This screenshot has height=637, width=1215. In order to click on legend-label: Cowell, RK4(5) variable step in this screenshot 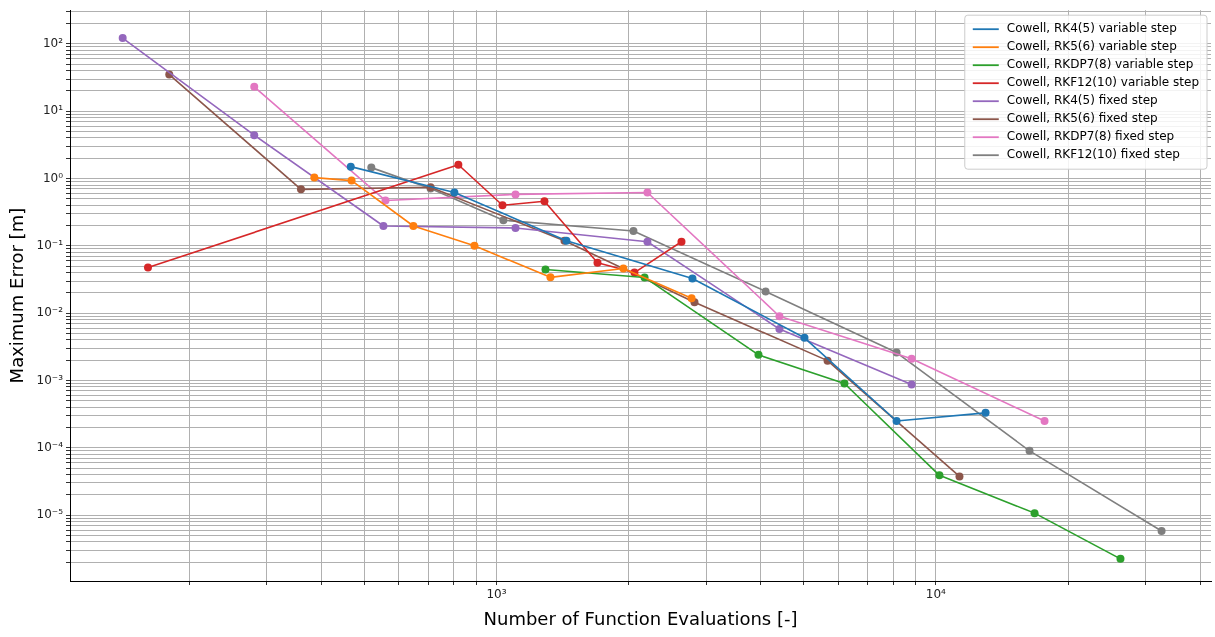, I will do `click(1091, 28)`.